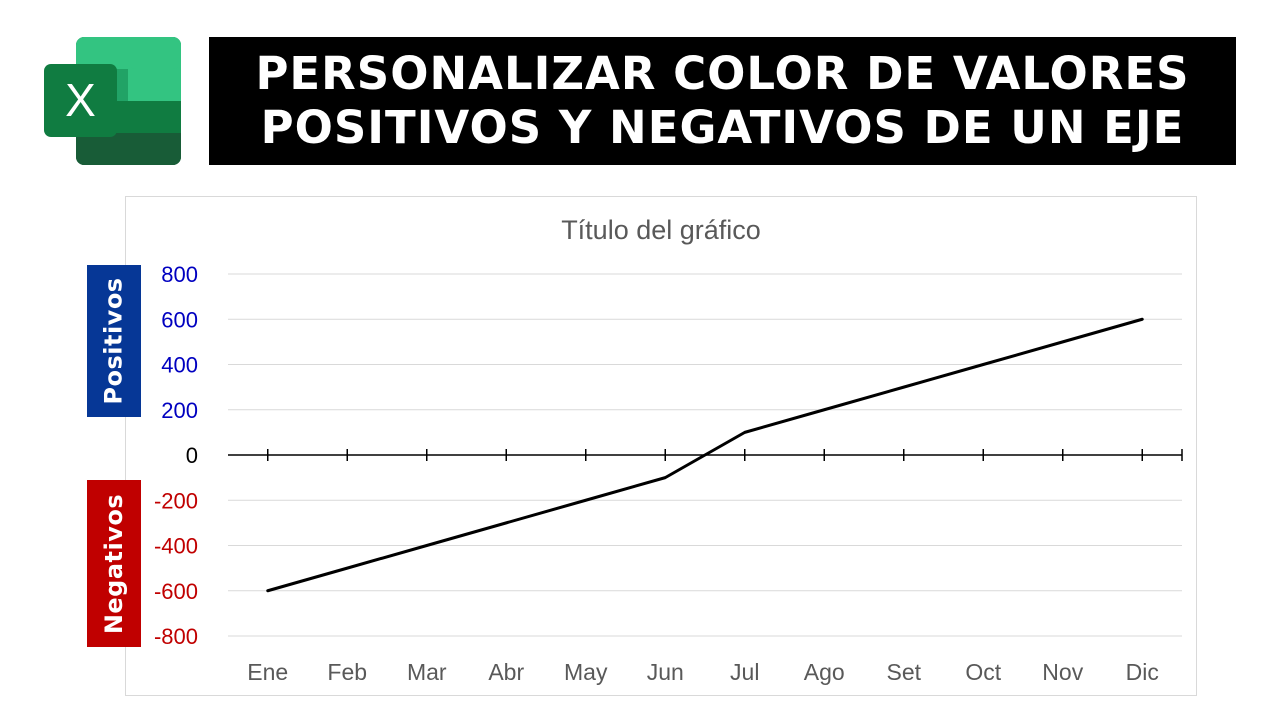 The image size is (1280, 720). Describe the element at coordinates (661, 230) in the screenshot. I see `chart-title: Título del gráfico` at that location.